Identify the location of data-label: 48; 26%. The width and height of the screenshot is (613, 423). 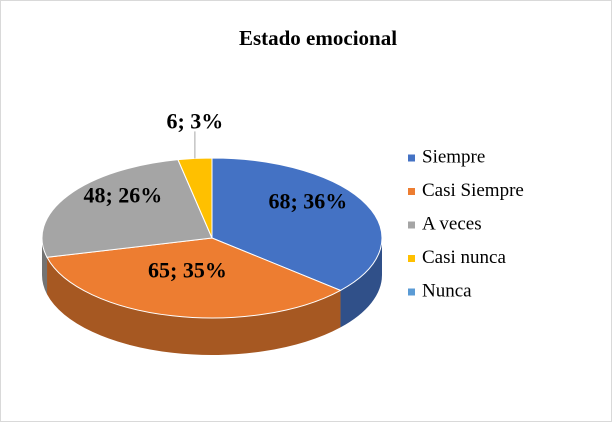
(122, 195).